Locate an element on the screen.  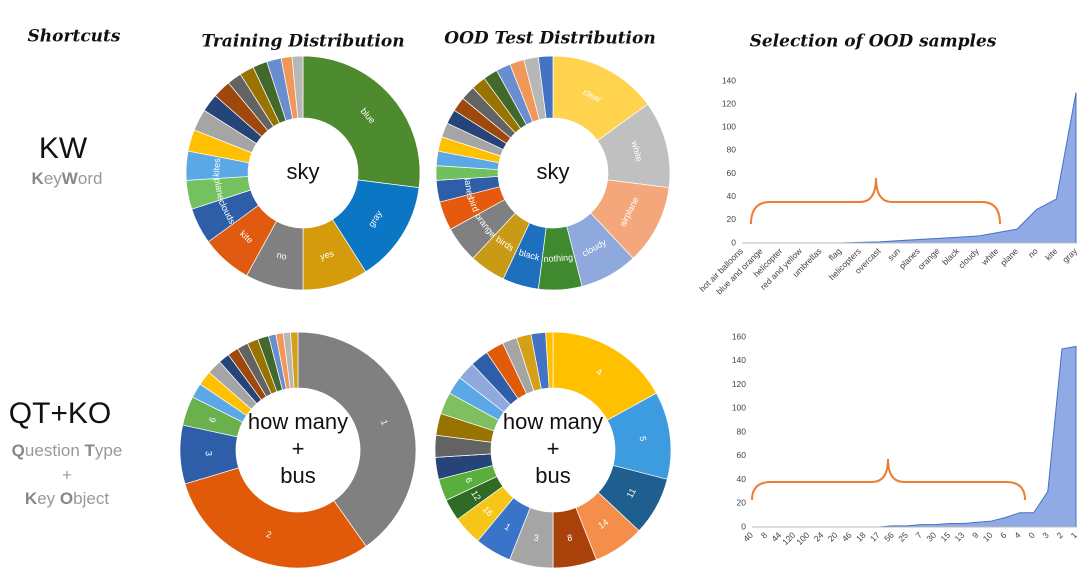
x-tick-label: no is located at coordinates (1033, 253).